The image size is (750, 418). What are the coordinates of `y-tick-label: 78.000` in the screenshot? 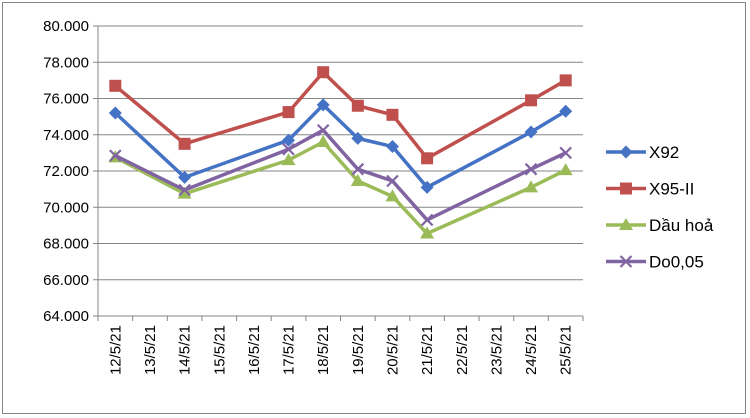 It's located at (66, 62).